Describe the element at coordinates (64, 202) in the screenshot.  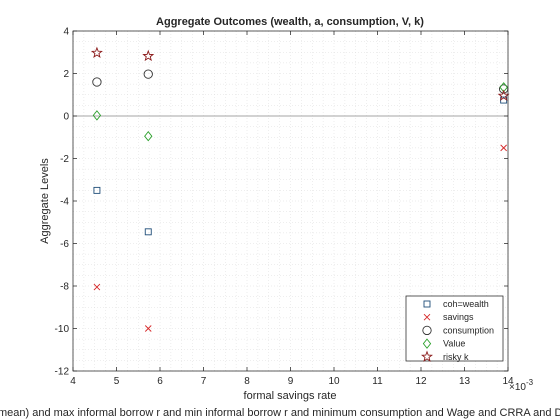
I see `y-tick-label: -4` at that location.